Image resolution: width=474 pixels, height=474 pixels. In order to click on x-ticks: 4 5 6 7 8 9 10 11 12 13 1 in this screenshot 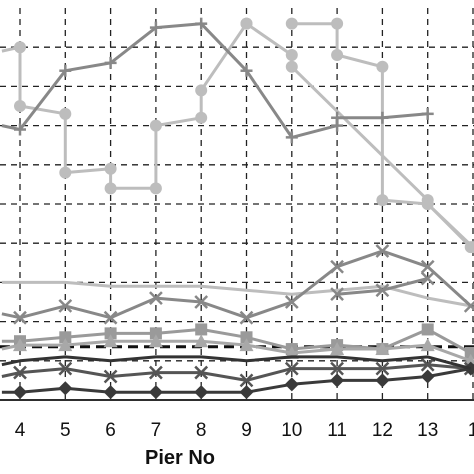, I will do `click(244, 430)`.